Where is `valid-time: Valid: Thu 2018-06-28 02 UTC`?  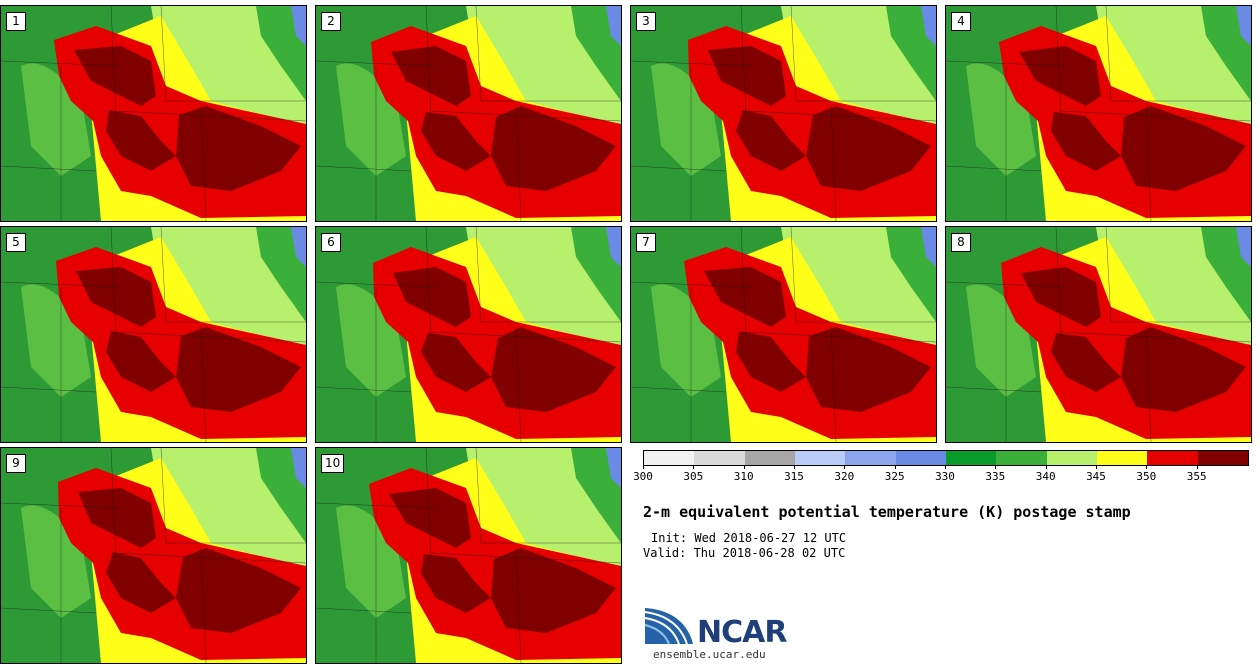
valid-time: Valid: Thu 2018-06-28 02 UTC is located at coordinates (744, 553).